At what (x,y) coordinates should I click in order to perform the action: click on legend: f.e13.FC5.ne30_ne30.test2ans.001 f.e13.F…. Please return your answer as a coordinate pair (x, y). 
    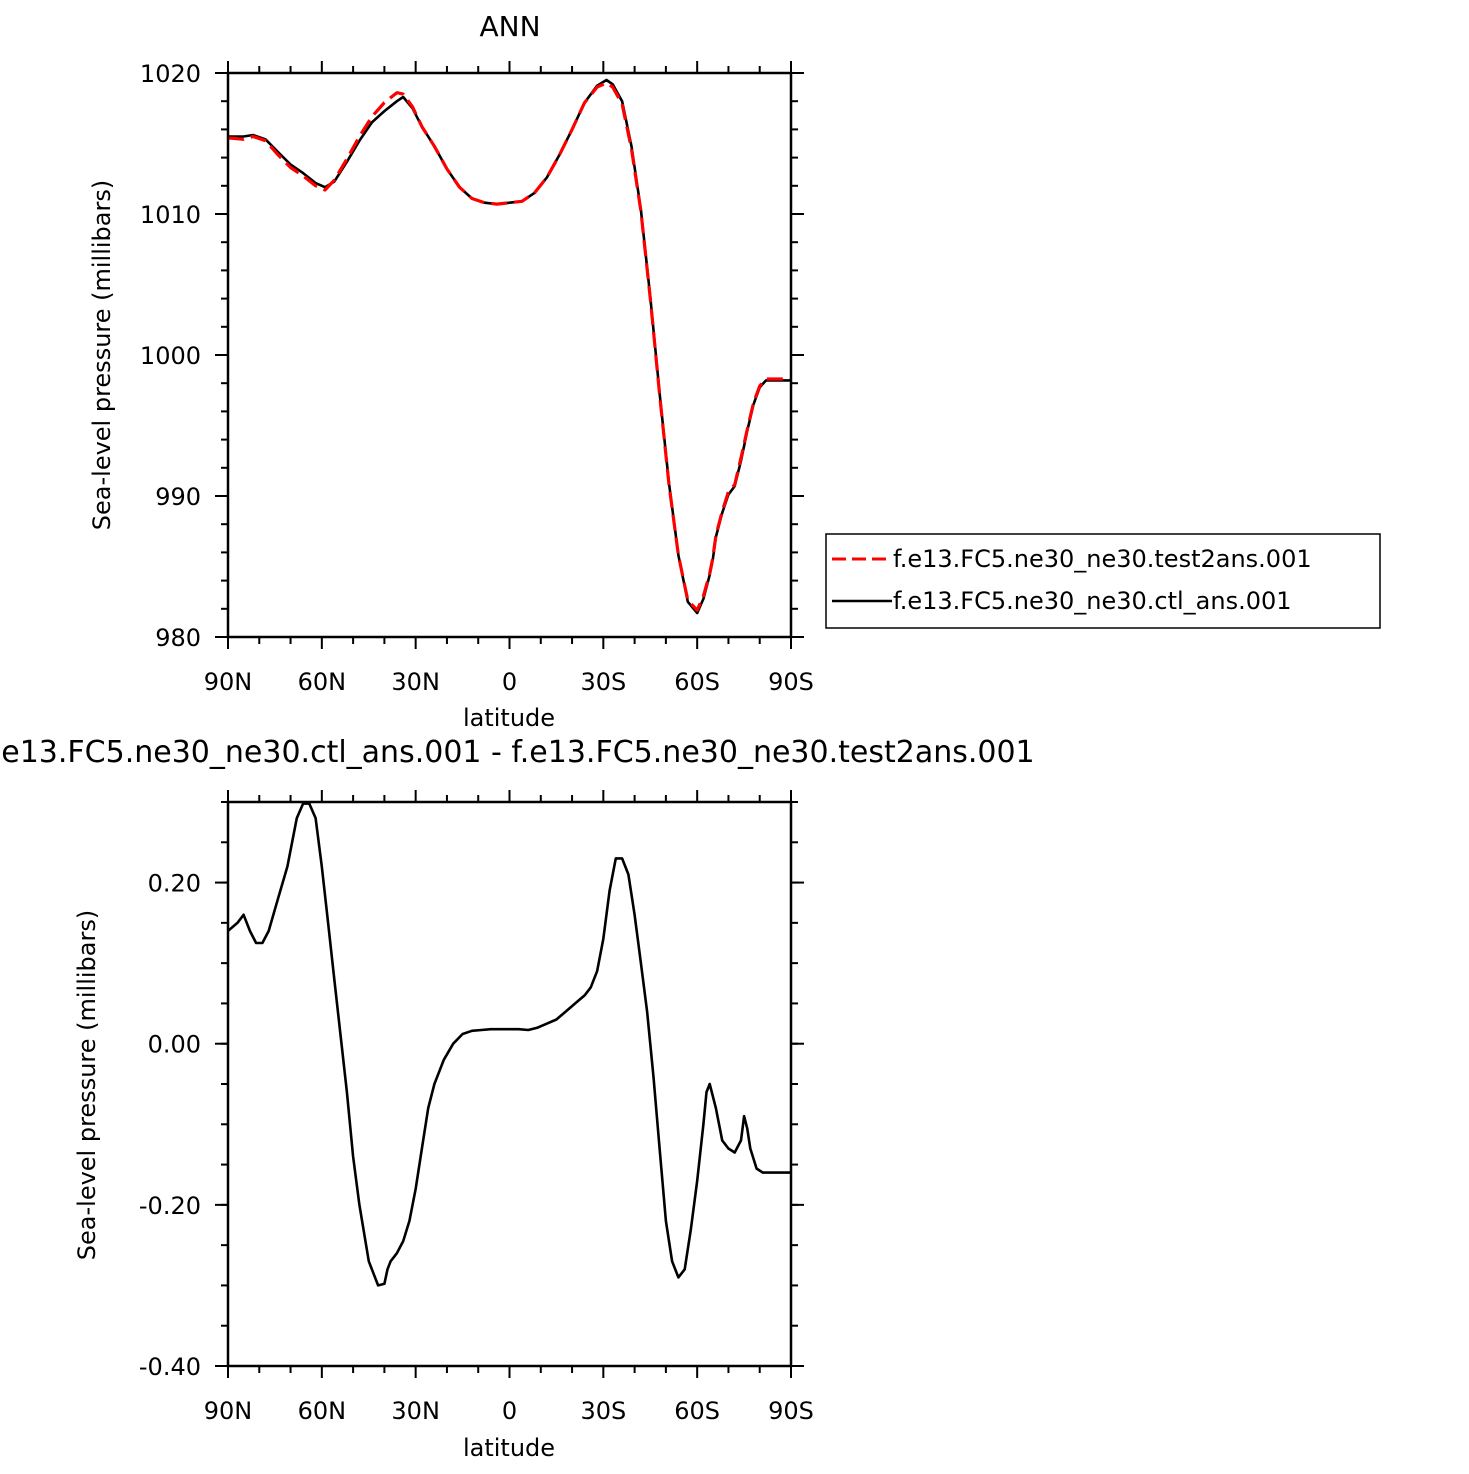
    Looking at the image, I should click on (1103, 581).